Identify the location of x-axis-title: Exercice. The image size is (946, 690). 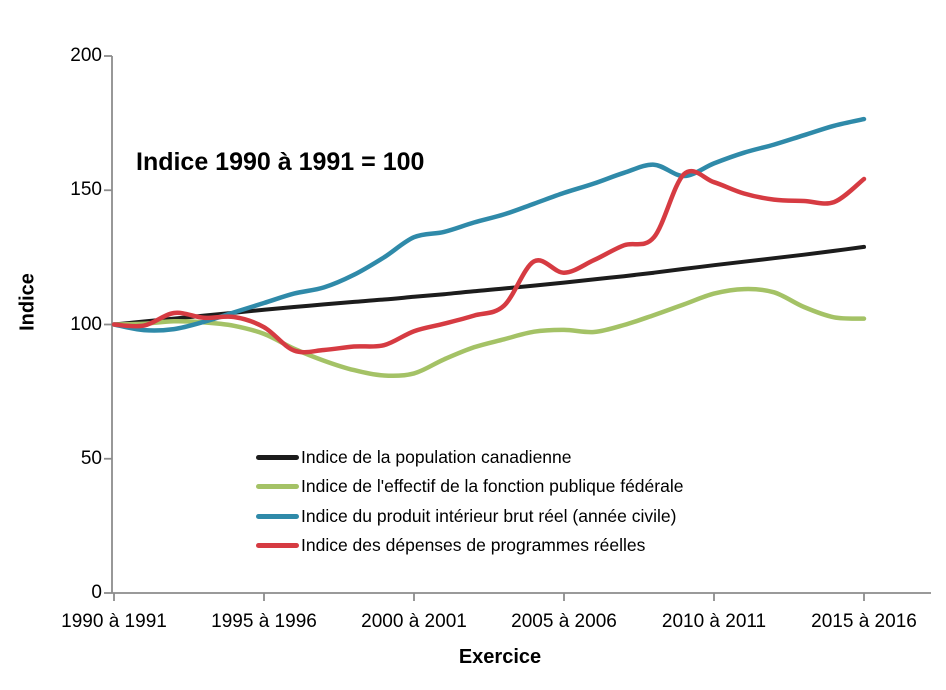
(500, 657).